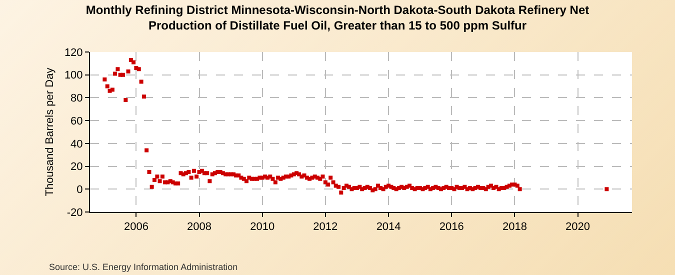  Describe the element at coordinates (76, 144) in the screenshot. I see `y-tick-label: 40` at that location.